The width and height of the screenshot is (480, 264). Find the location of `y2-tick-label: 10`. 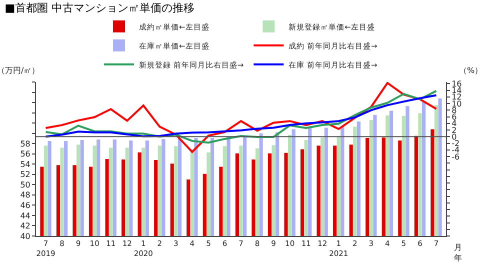

y2-tick-label: 10 is located at coordinates (457, 103).